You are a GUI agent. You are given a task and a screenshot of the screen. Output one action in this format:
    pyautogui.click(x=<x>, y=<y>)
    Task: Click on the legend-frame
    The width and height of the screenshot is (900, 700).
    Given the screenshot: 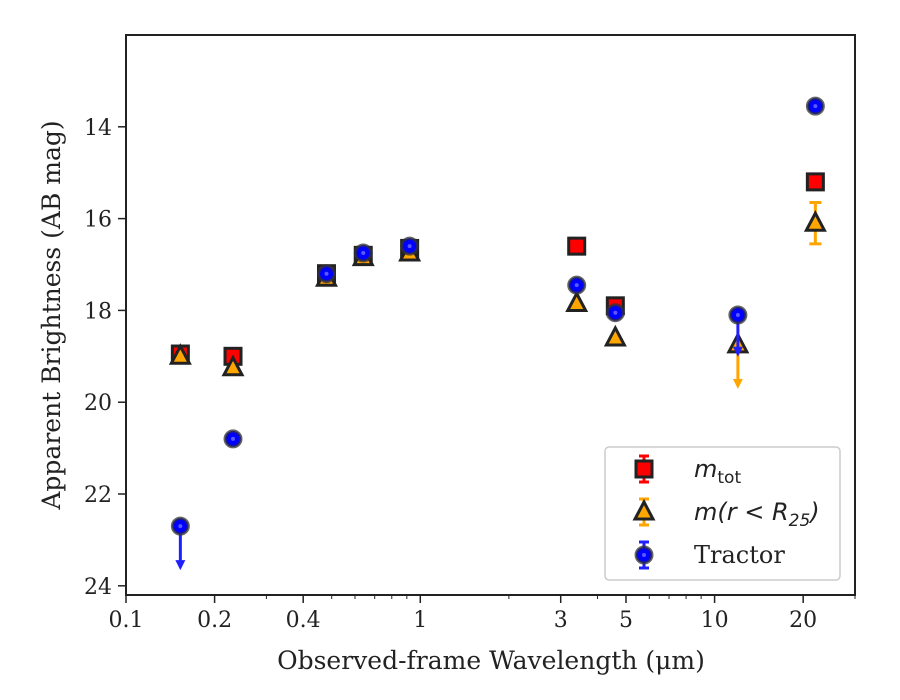 What is the action you would take?
    pyautogui.click(x=722, y=513)
    